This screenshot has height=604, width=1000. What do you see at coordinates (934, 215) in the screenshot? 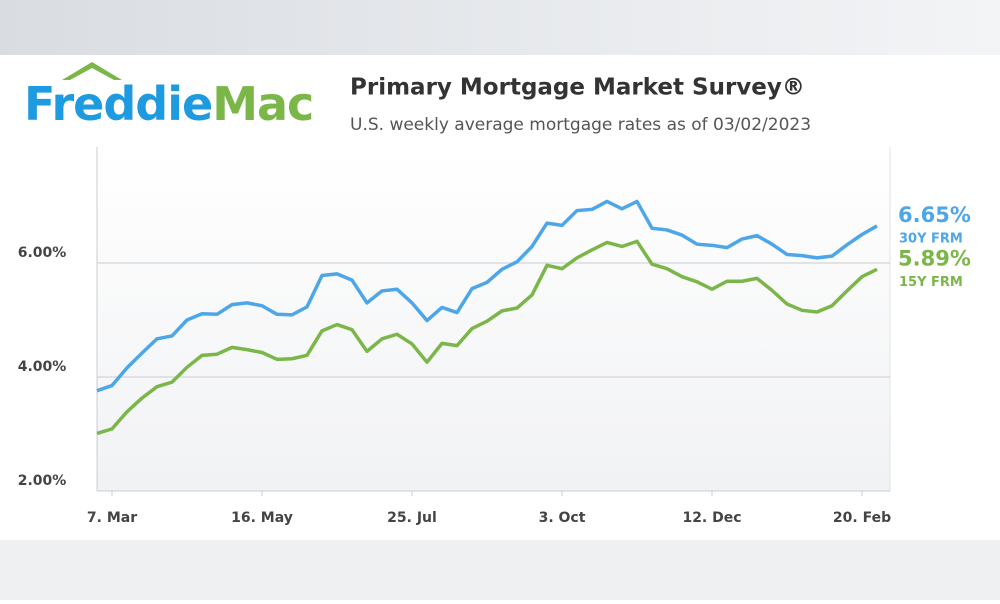
I see `value-label: 6.65%` at bounding box center [934, 215].